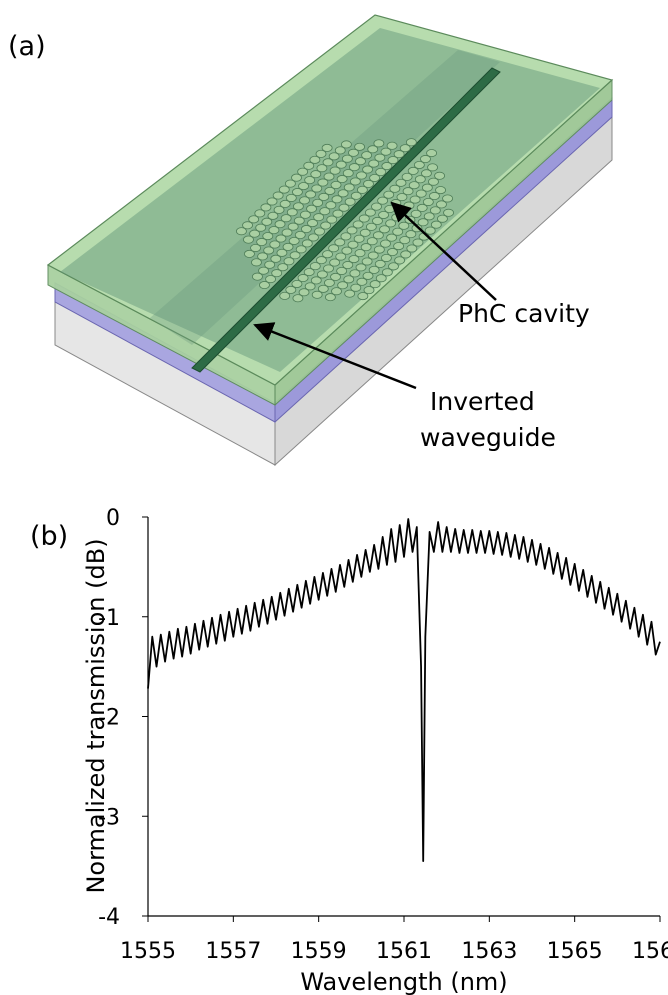  Describe the element at coordinates (488, 437) in the screenshot. I see `callout-label: waveguide` at that location.